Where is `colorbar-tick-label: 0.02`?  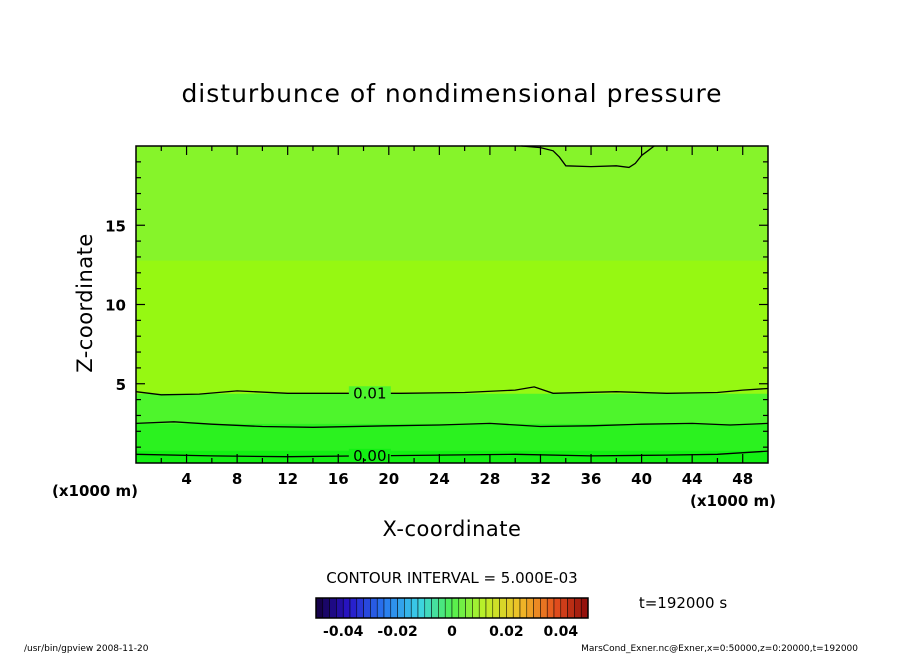
colorbar-tick-label: 0.02 is located at coordinates (506, 632).